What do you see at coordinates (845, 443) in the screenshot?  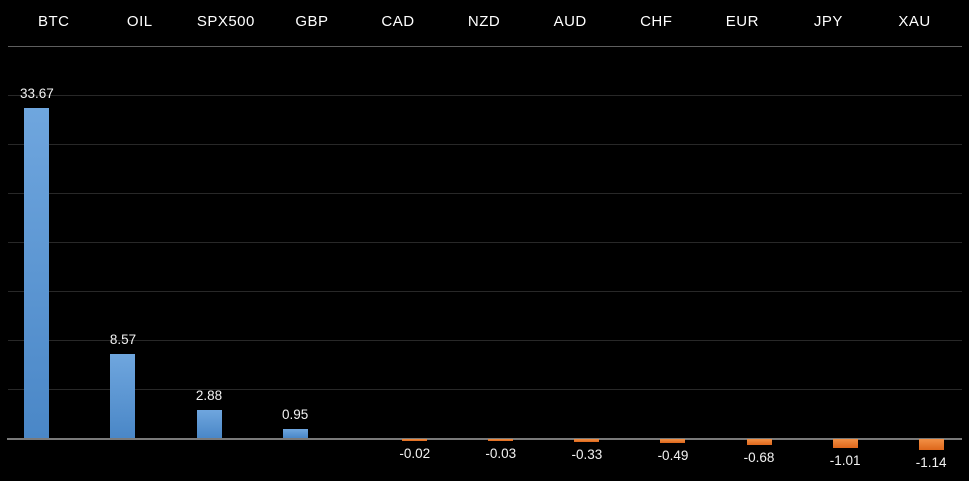 I see `bar-jpy` at bounding box center [845, 443].